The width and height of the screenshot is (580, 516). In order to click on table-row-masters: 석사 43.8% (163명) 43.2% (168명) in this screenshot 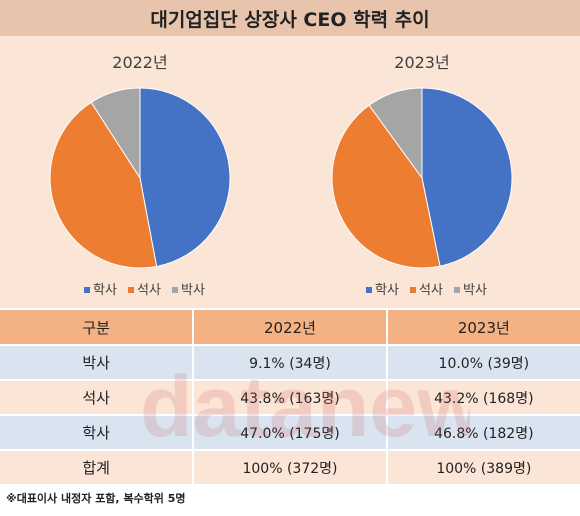, I will do `click(290, 398)`.